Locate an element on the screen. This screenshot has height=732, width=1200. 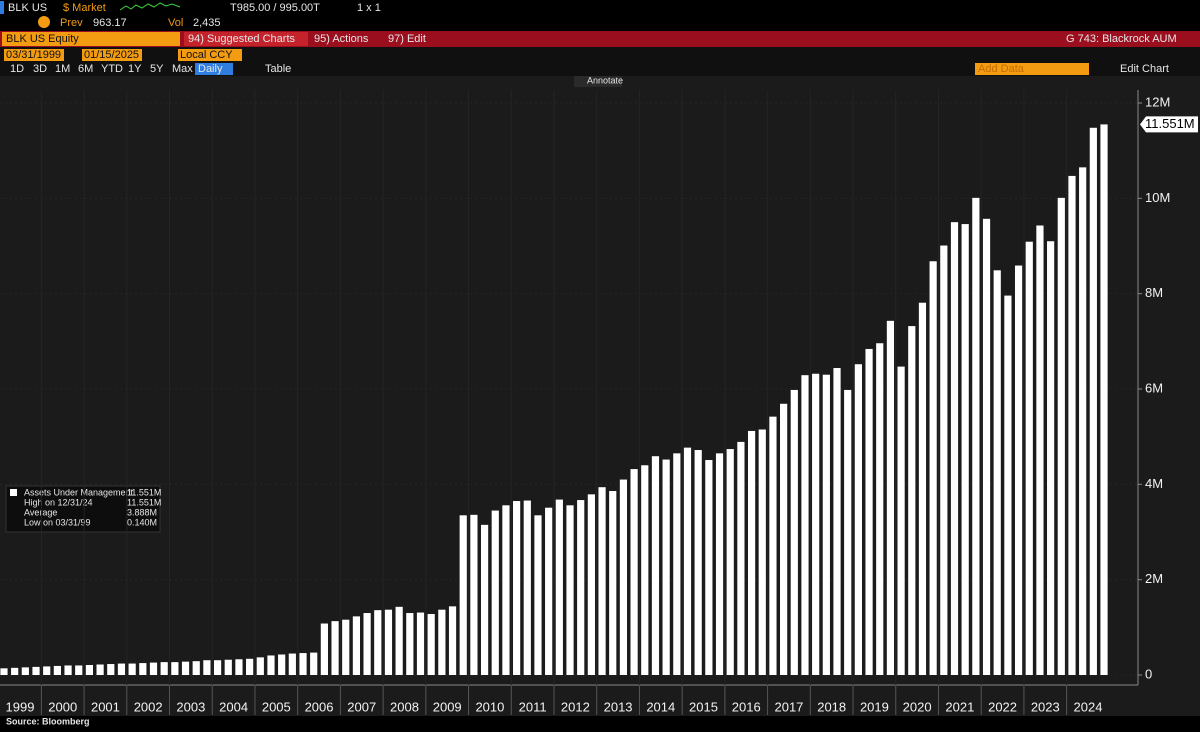
end-date: 01/15/2025 is located at coordinates (111, 55).